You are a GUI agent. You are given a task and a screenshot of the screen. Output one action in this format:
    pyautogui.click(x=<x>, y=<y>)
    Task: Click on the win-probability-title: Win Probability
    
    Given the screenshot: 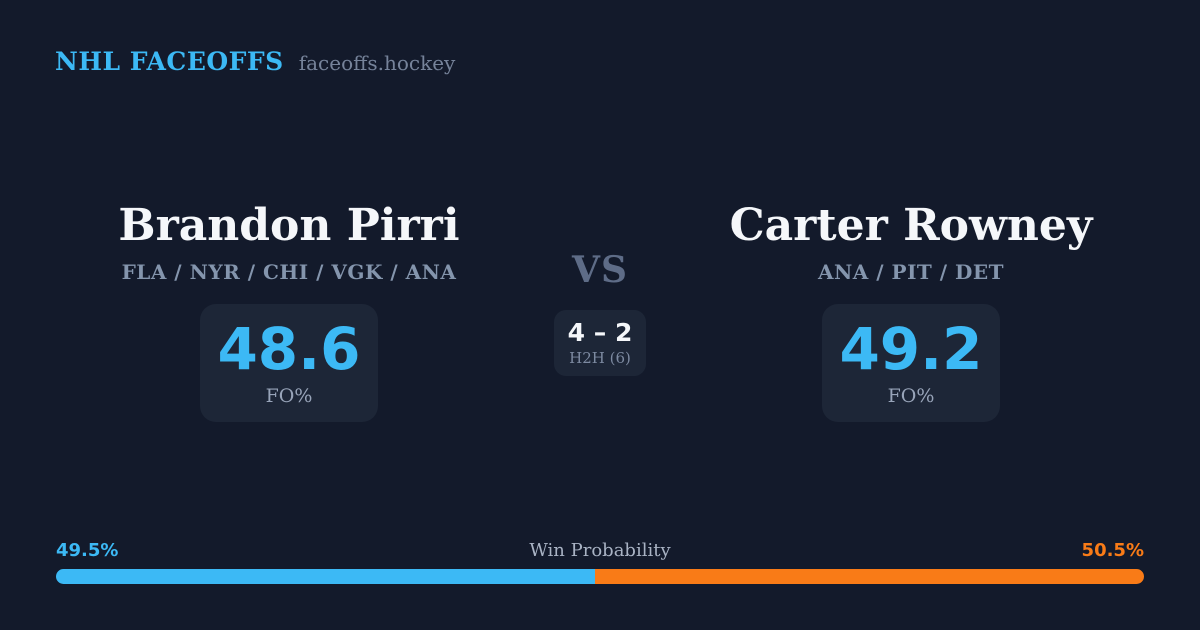 What is the action you would take?
    pyautogui.click(x=600, y=550)
    